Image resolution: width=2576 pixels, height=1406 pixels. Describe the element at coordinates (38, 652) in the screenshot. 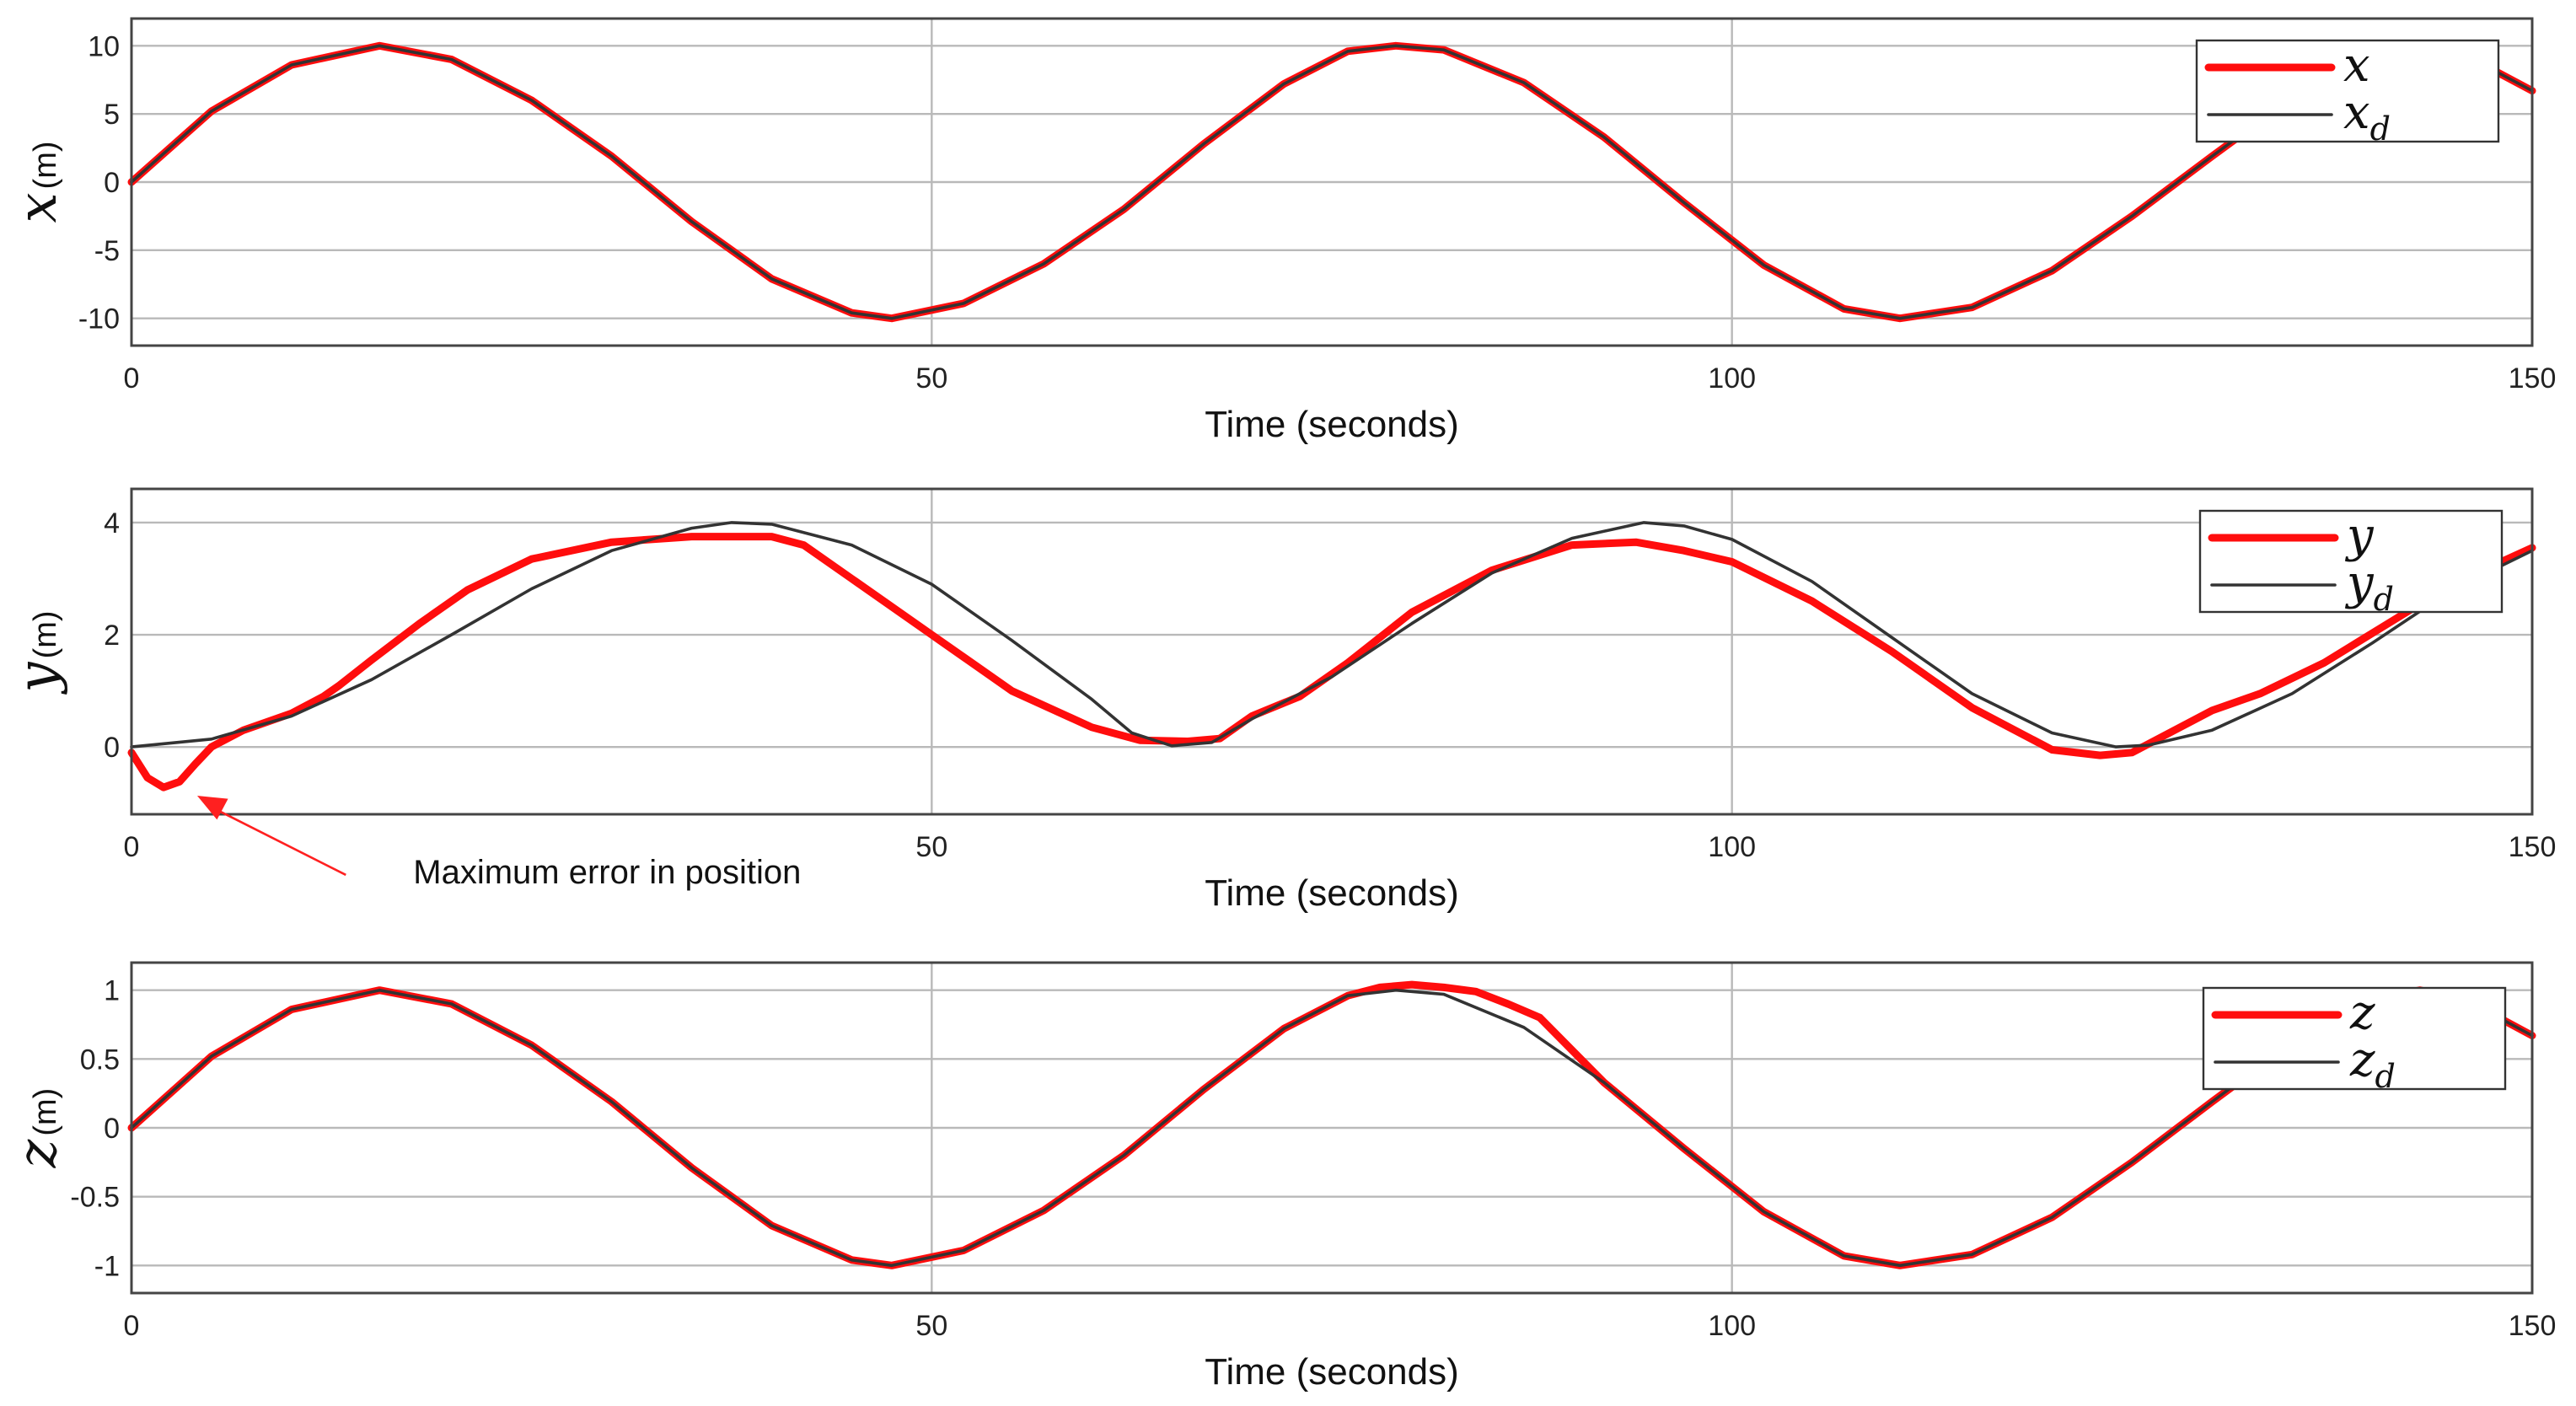

I see `y-axis-label: y(m)` at that location.